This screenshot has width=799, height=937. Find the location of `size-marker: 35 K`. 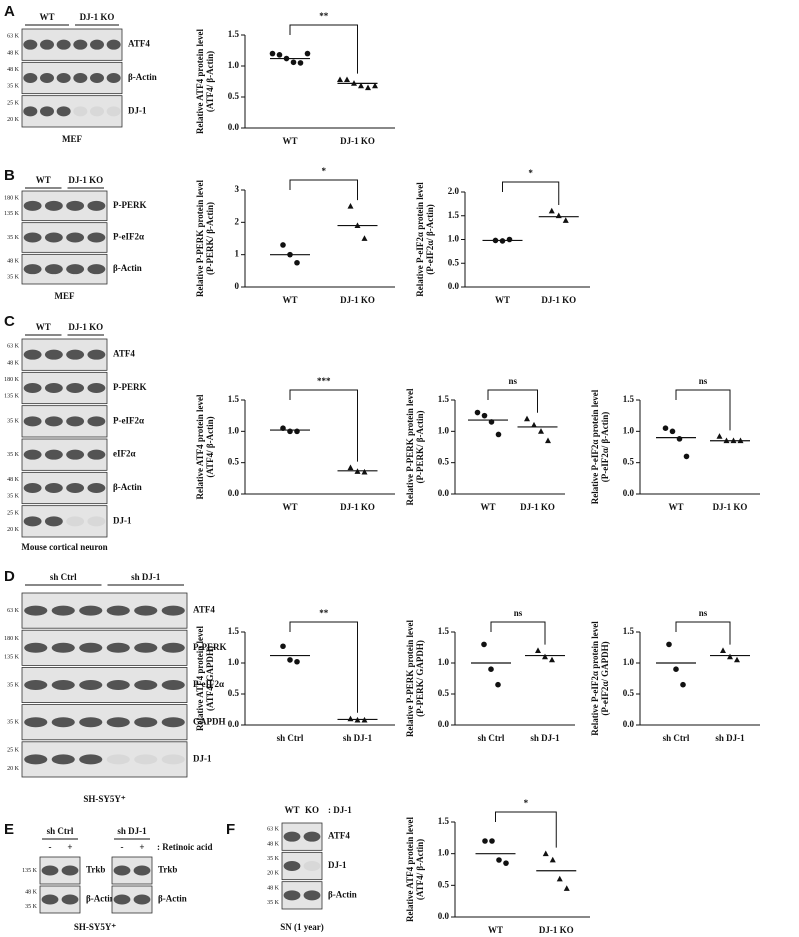

size-marker: 35 K is located at coordinates (13, 238).